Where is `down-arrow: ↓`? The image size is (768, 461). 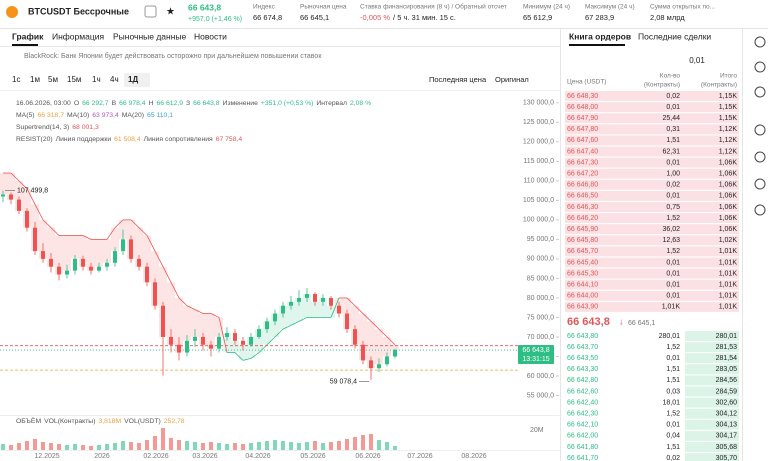 down-arrow: ↓ is located at coordinates (621, 321).